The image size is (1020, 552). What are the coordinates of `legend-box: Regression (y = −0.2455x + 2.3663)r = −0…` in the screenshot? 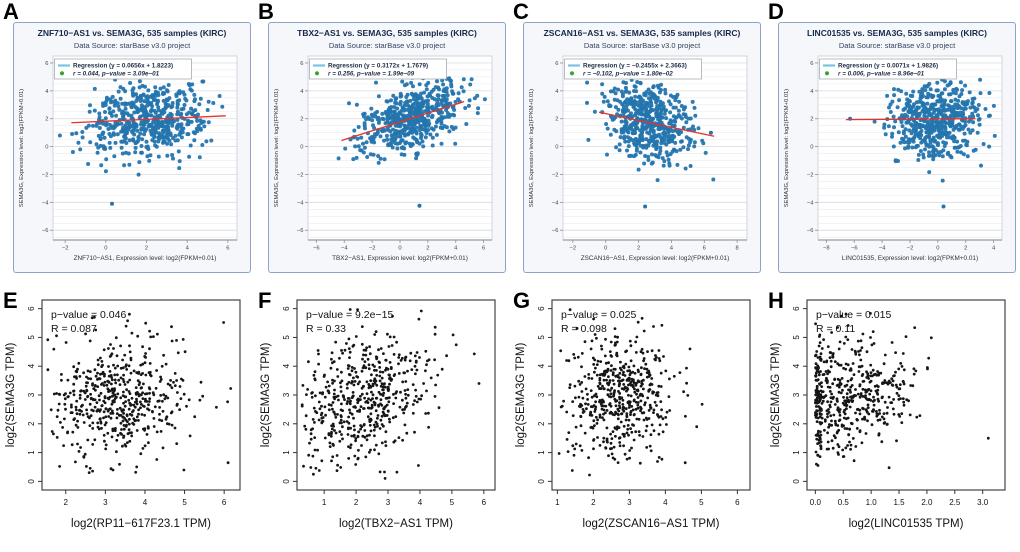 It's located at (633, 69).